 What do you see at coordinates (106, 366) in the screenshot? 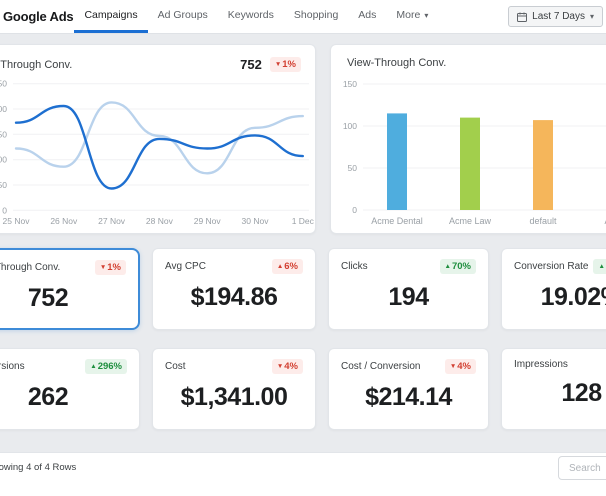
I see `kpi-delta-badge: ▲296%` at bounding box center [106, 366].